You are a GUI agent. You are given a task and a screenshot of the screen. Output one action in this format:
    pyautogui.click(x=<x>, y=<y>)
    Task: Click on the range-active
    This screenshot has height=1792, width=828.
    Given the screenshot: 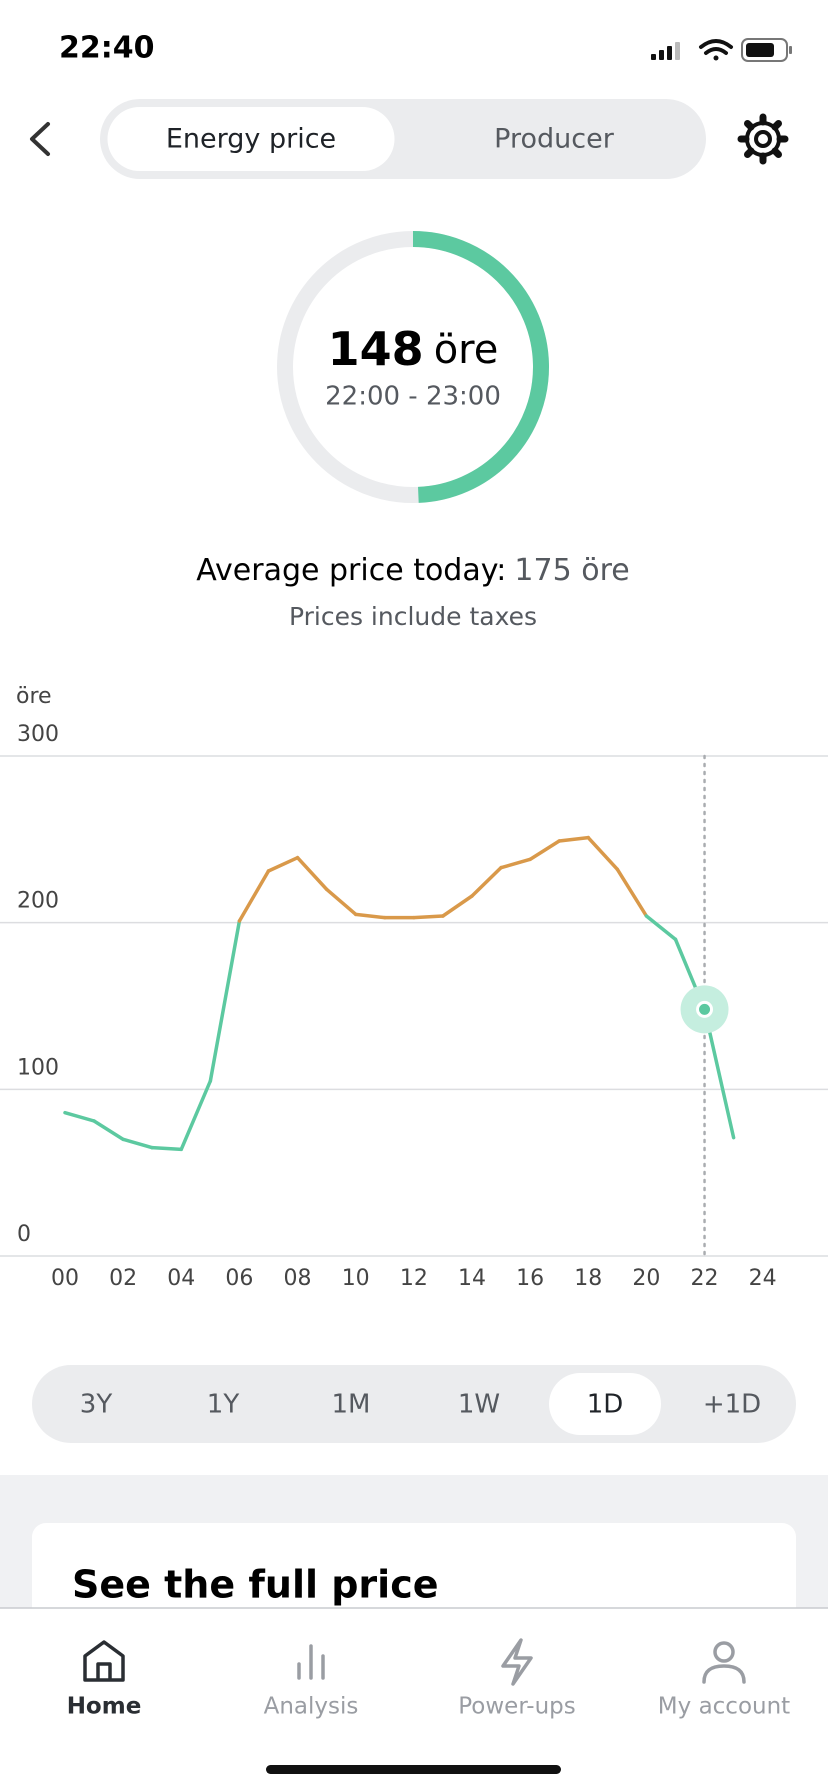 What is the action you would take?
    pyautogui.click(x=605, y=1404)
    